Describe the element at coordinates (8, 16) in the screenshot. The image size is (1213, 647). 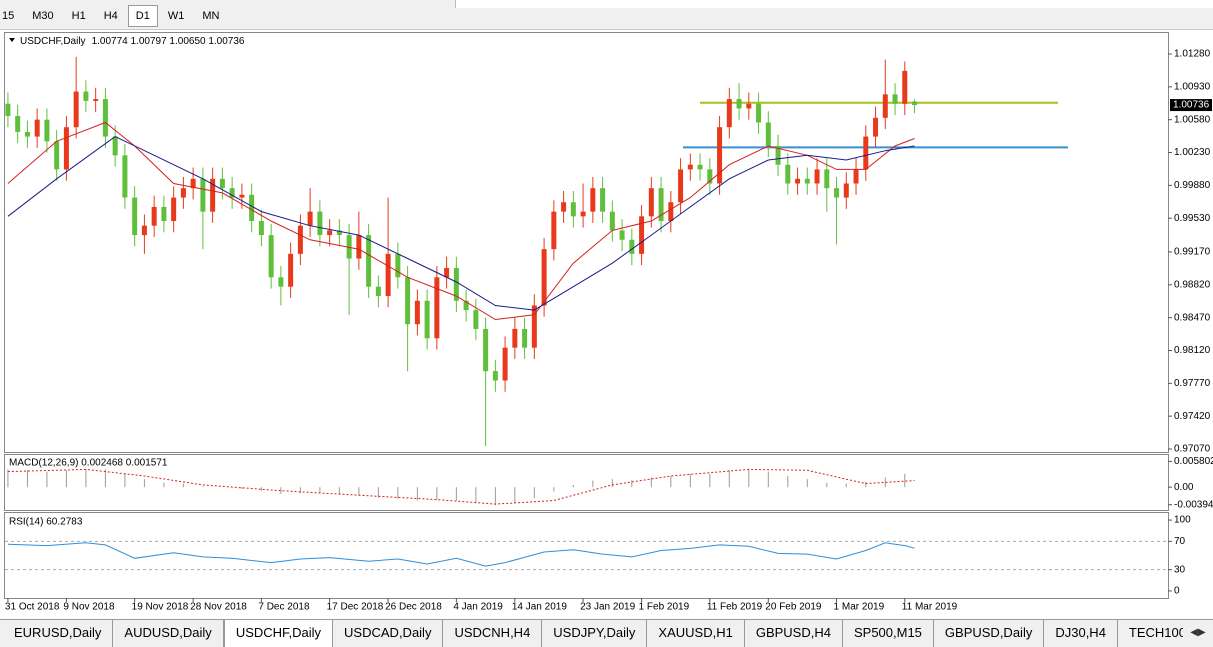
I see `timeframe-button: 15` at that location.